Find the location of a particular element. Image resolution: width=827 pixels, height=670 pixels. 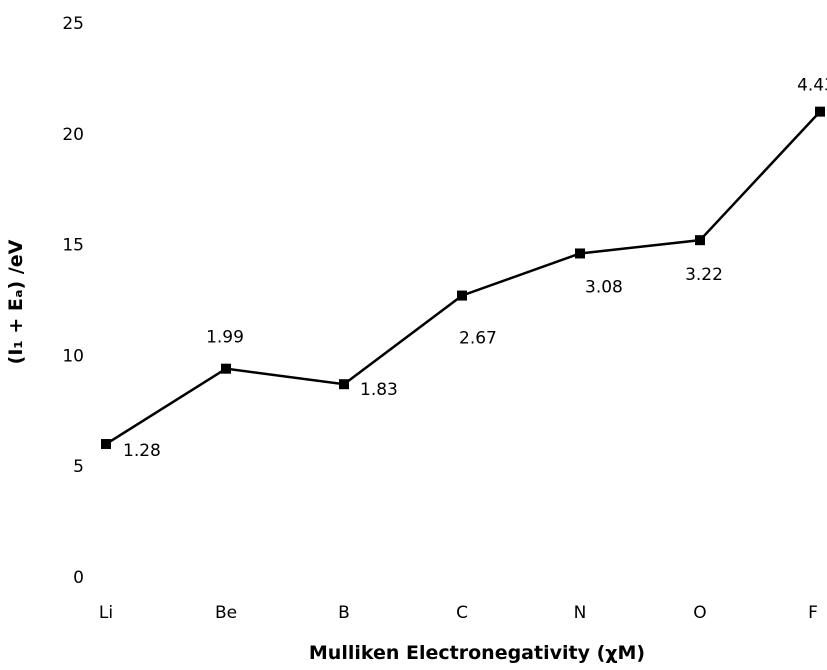

data-label-c: 2.67 is located at coordinates (478, 339).